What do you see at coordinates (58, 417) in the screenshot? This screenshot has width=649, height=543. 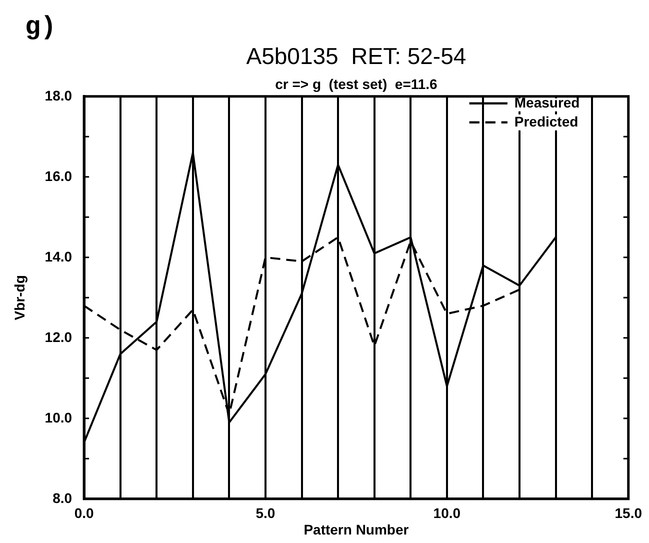 I see `y-tick-label: 10.0` at bounding box center [58, 417].